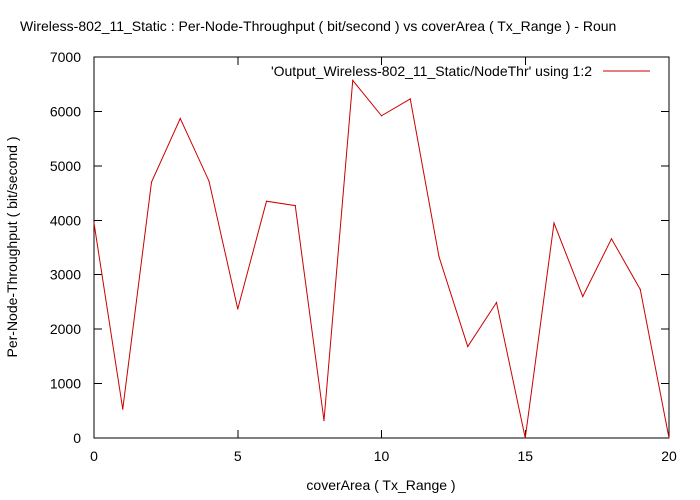 The height and width of the screenshot is (500, 700). What do you see at coordinates (382, 456) in the screenshot?
I see `x-tick-label: 10` at bounding box center [382, 456].